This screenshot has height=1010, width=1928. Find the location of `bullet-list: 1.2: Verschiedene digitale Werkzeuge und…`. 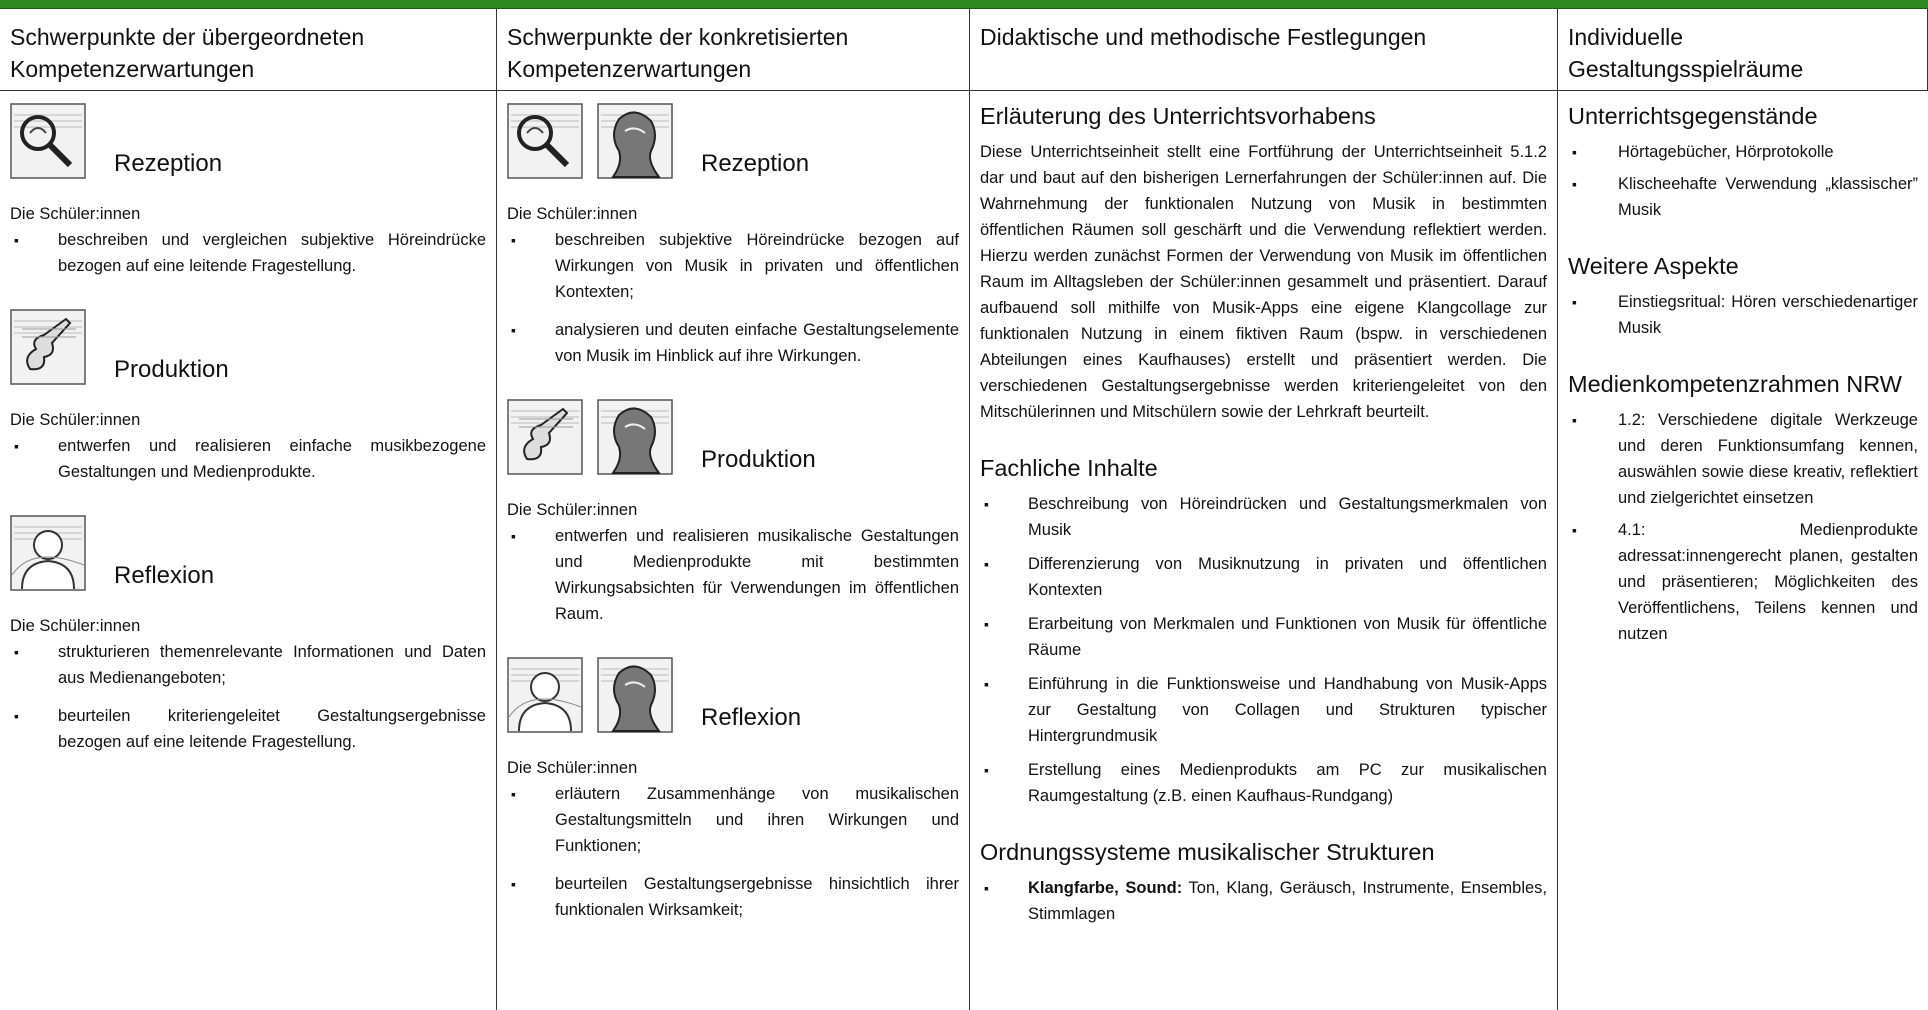

bullet-list: 1.2: Verschiedene digitale Werkzeuge und… is located at coordinates (1743, 527).